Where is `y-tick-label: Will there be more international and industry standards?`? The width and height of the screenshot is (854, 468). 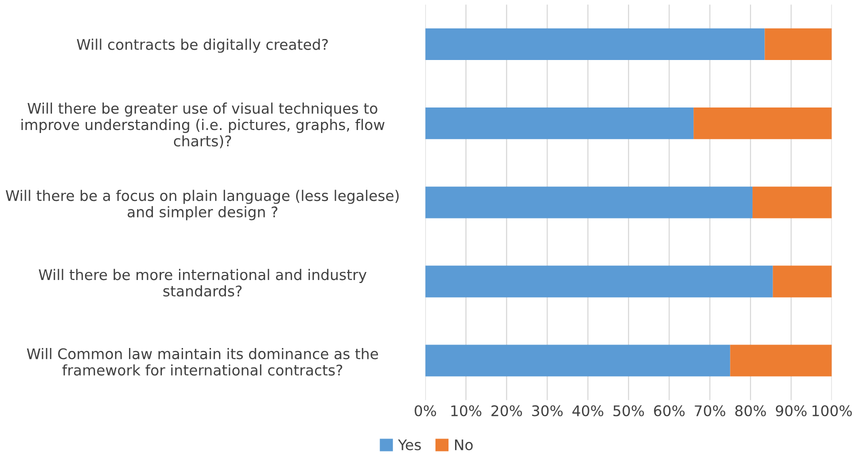 y-tick-label: Will there be more international and industry standards? is located at coordinates (202, 282).